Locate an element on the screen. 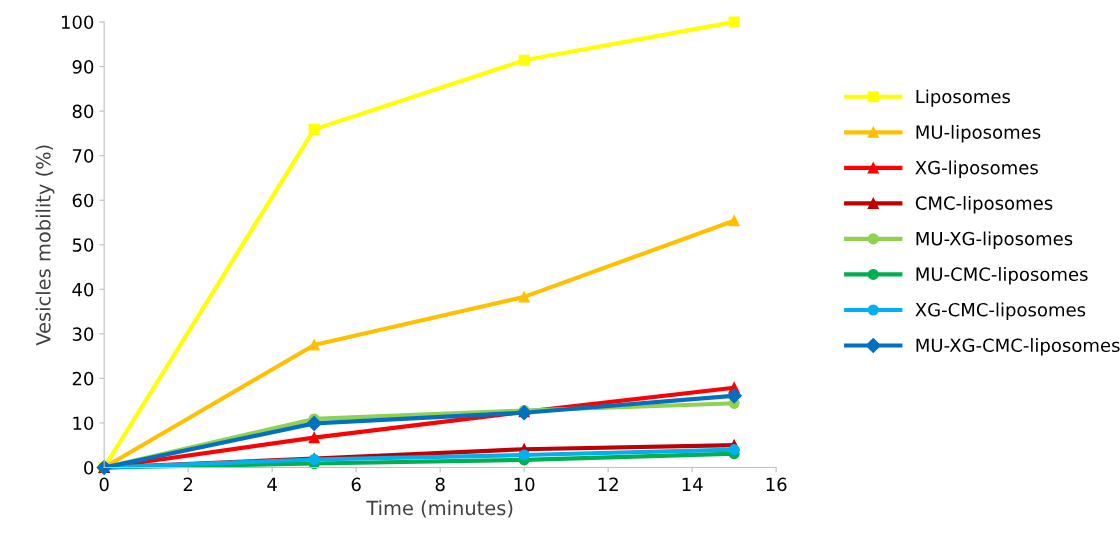 The image size is (1120, 550). x-tick-label: 16 is located at coordinates (776, 484).